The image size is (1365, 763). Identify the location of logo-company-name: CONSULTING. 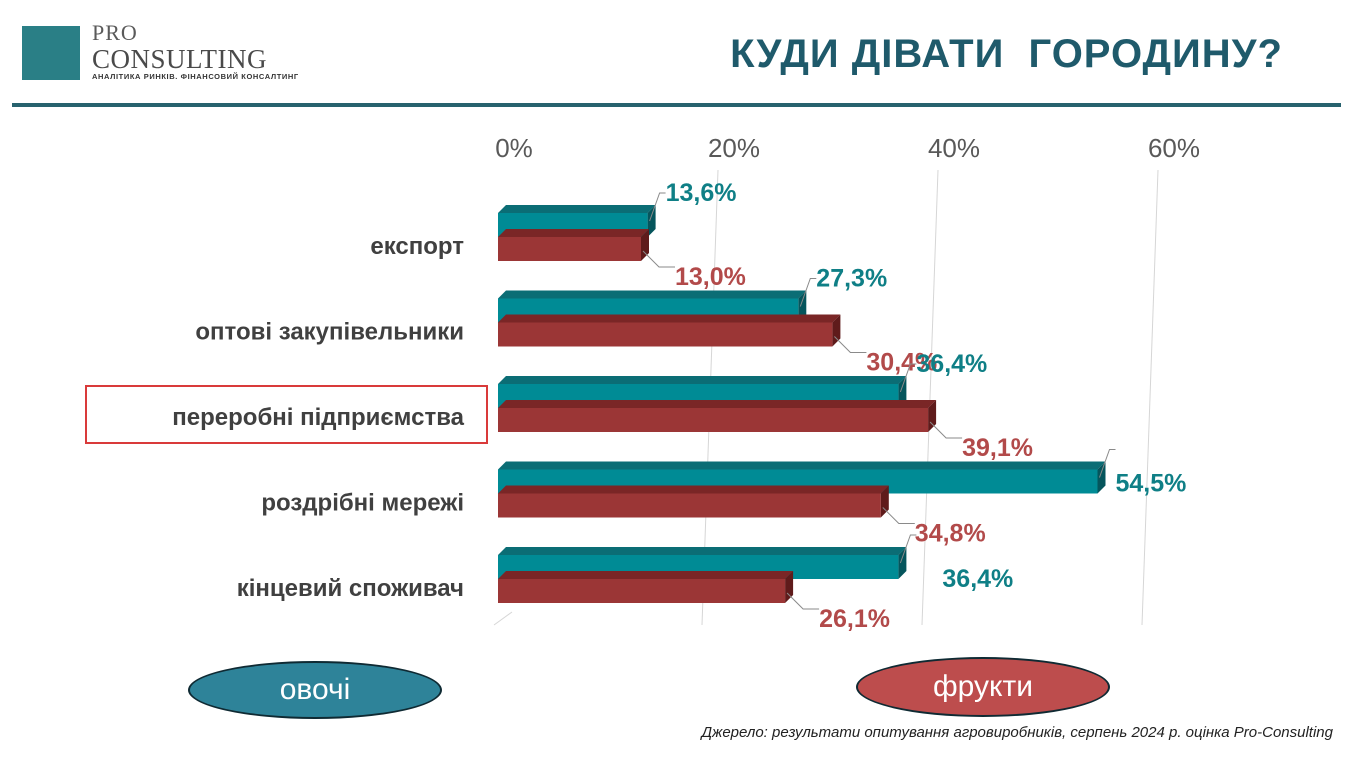
(180, 59).